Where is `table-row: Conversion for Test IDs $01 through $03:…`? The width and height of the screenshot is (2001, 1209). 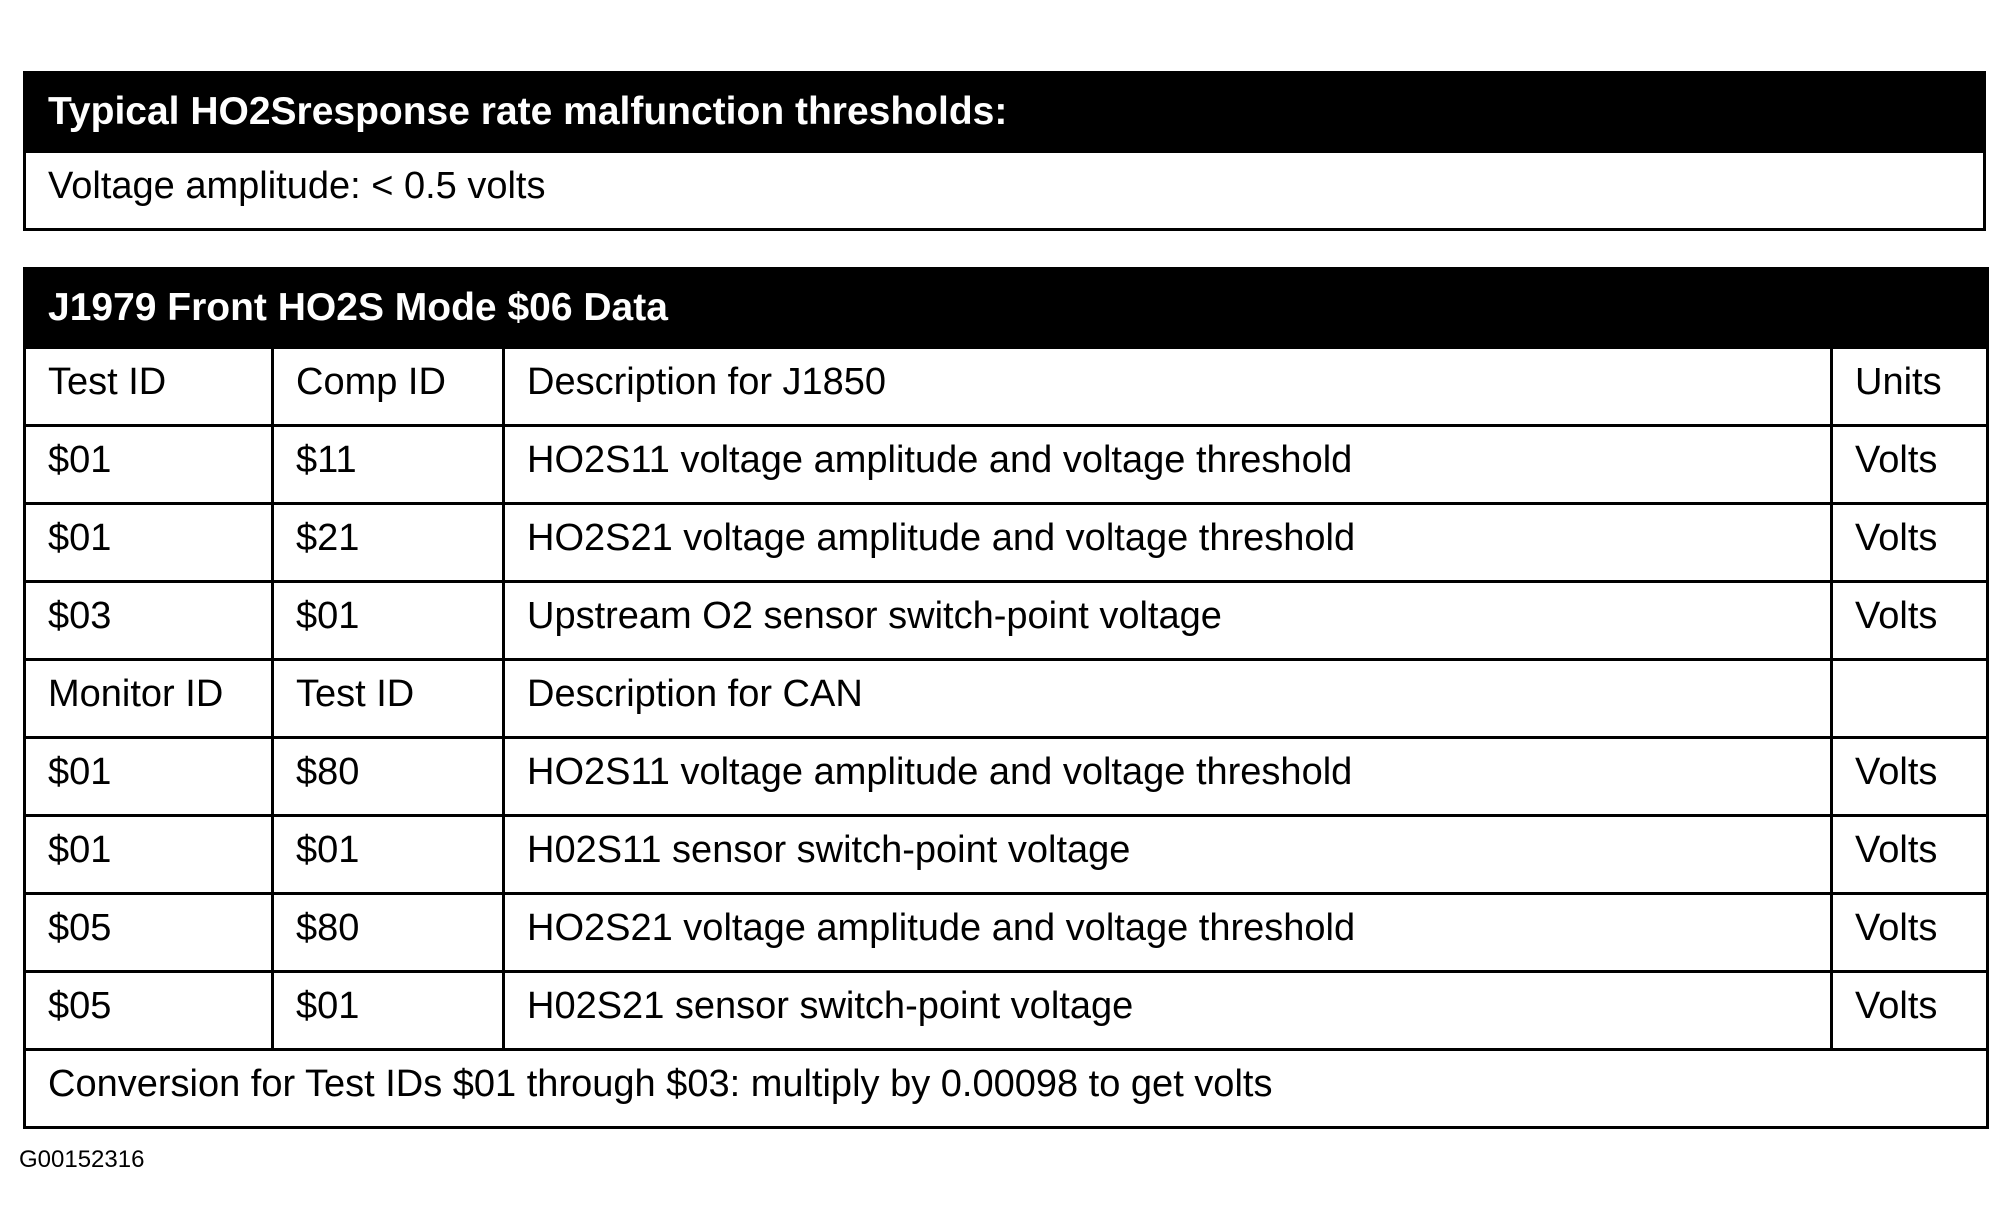
table-row: Conversion for Test IDs $01 through $03:… is located at coordinates (1006, 1088).